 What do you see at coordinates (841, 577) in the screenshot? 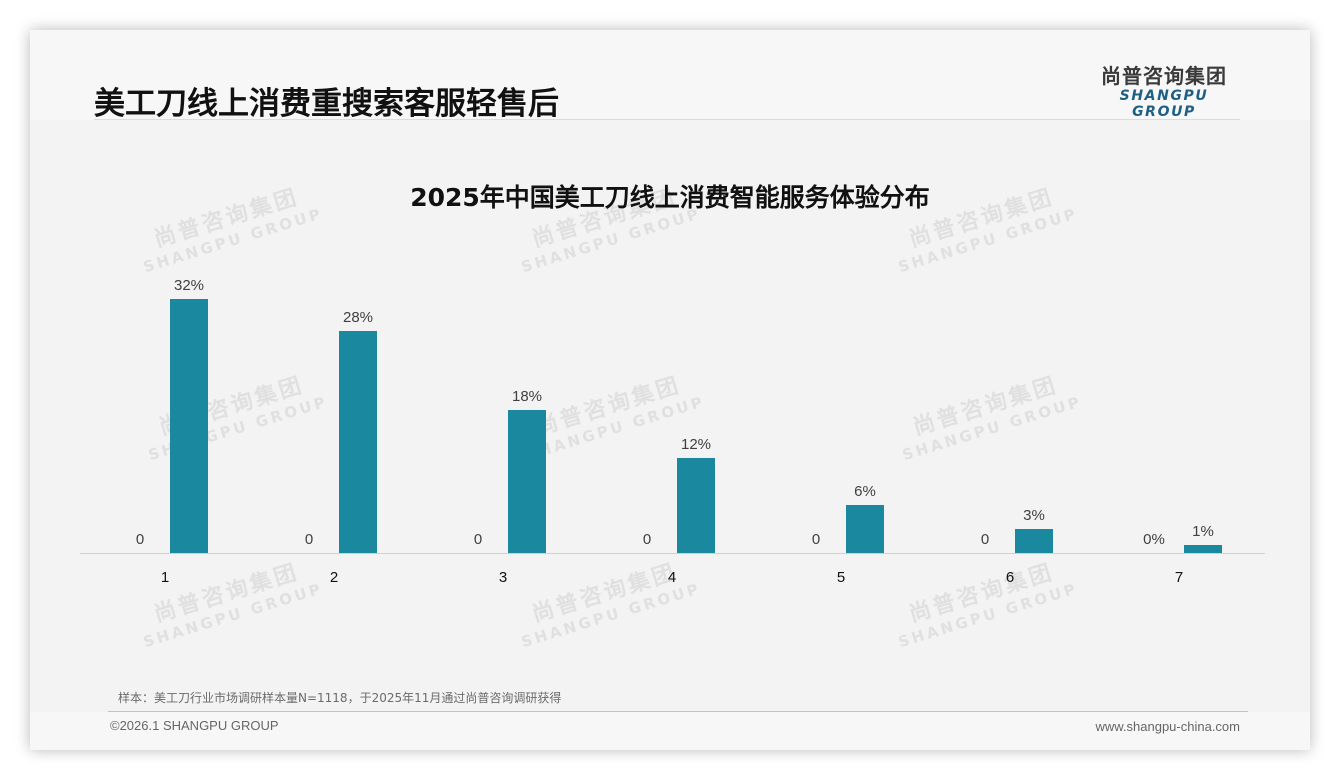
I see `x-axis-tick-label: 5` at bounding box center [841, 577].